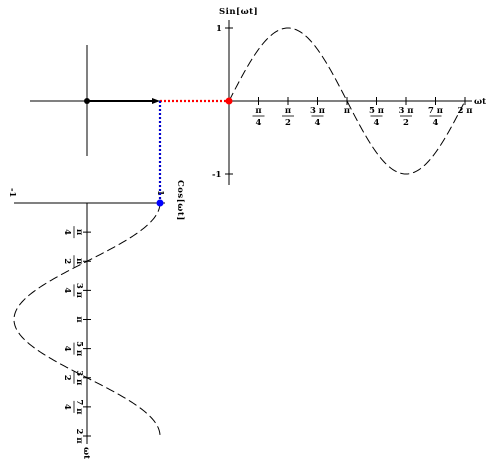 The width and height of the screenshot is (498, 475). I want to click on cosine-angle-tick-label-4: 5 π4, so click(73, 348).